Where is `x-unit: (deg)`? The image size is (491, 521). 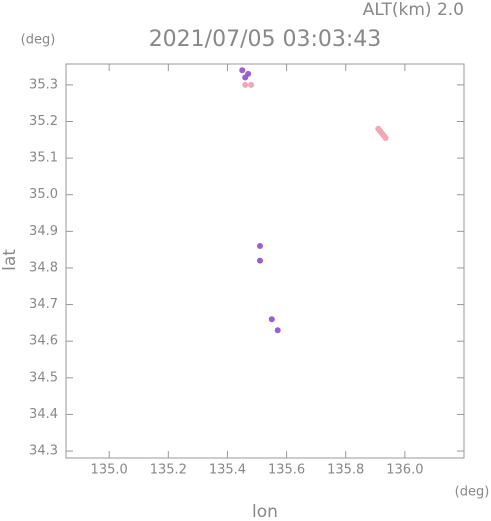 x-unit: (deg) is located at coordinates (472, 492).